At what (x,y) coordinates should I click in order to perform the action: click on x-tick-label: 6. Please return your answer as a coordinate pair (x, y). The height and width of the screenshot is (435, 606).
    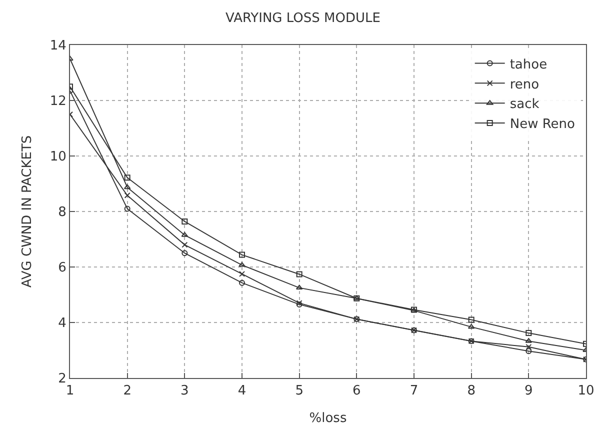
    Looking at the image, I should click on (356, 391).